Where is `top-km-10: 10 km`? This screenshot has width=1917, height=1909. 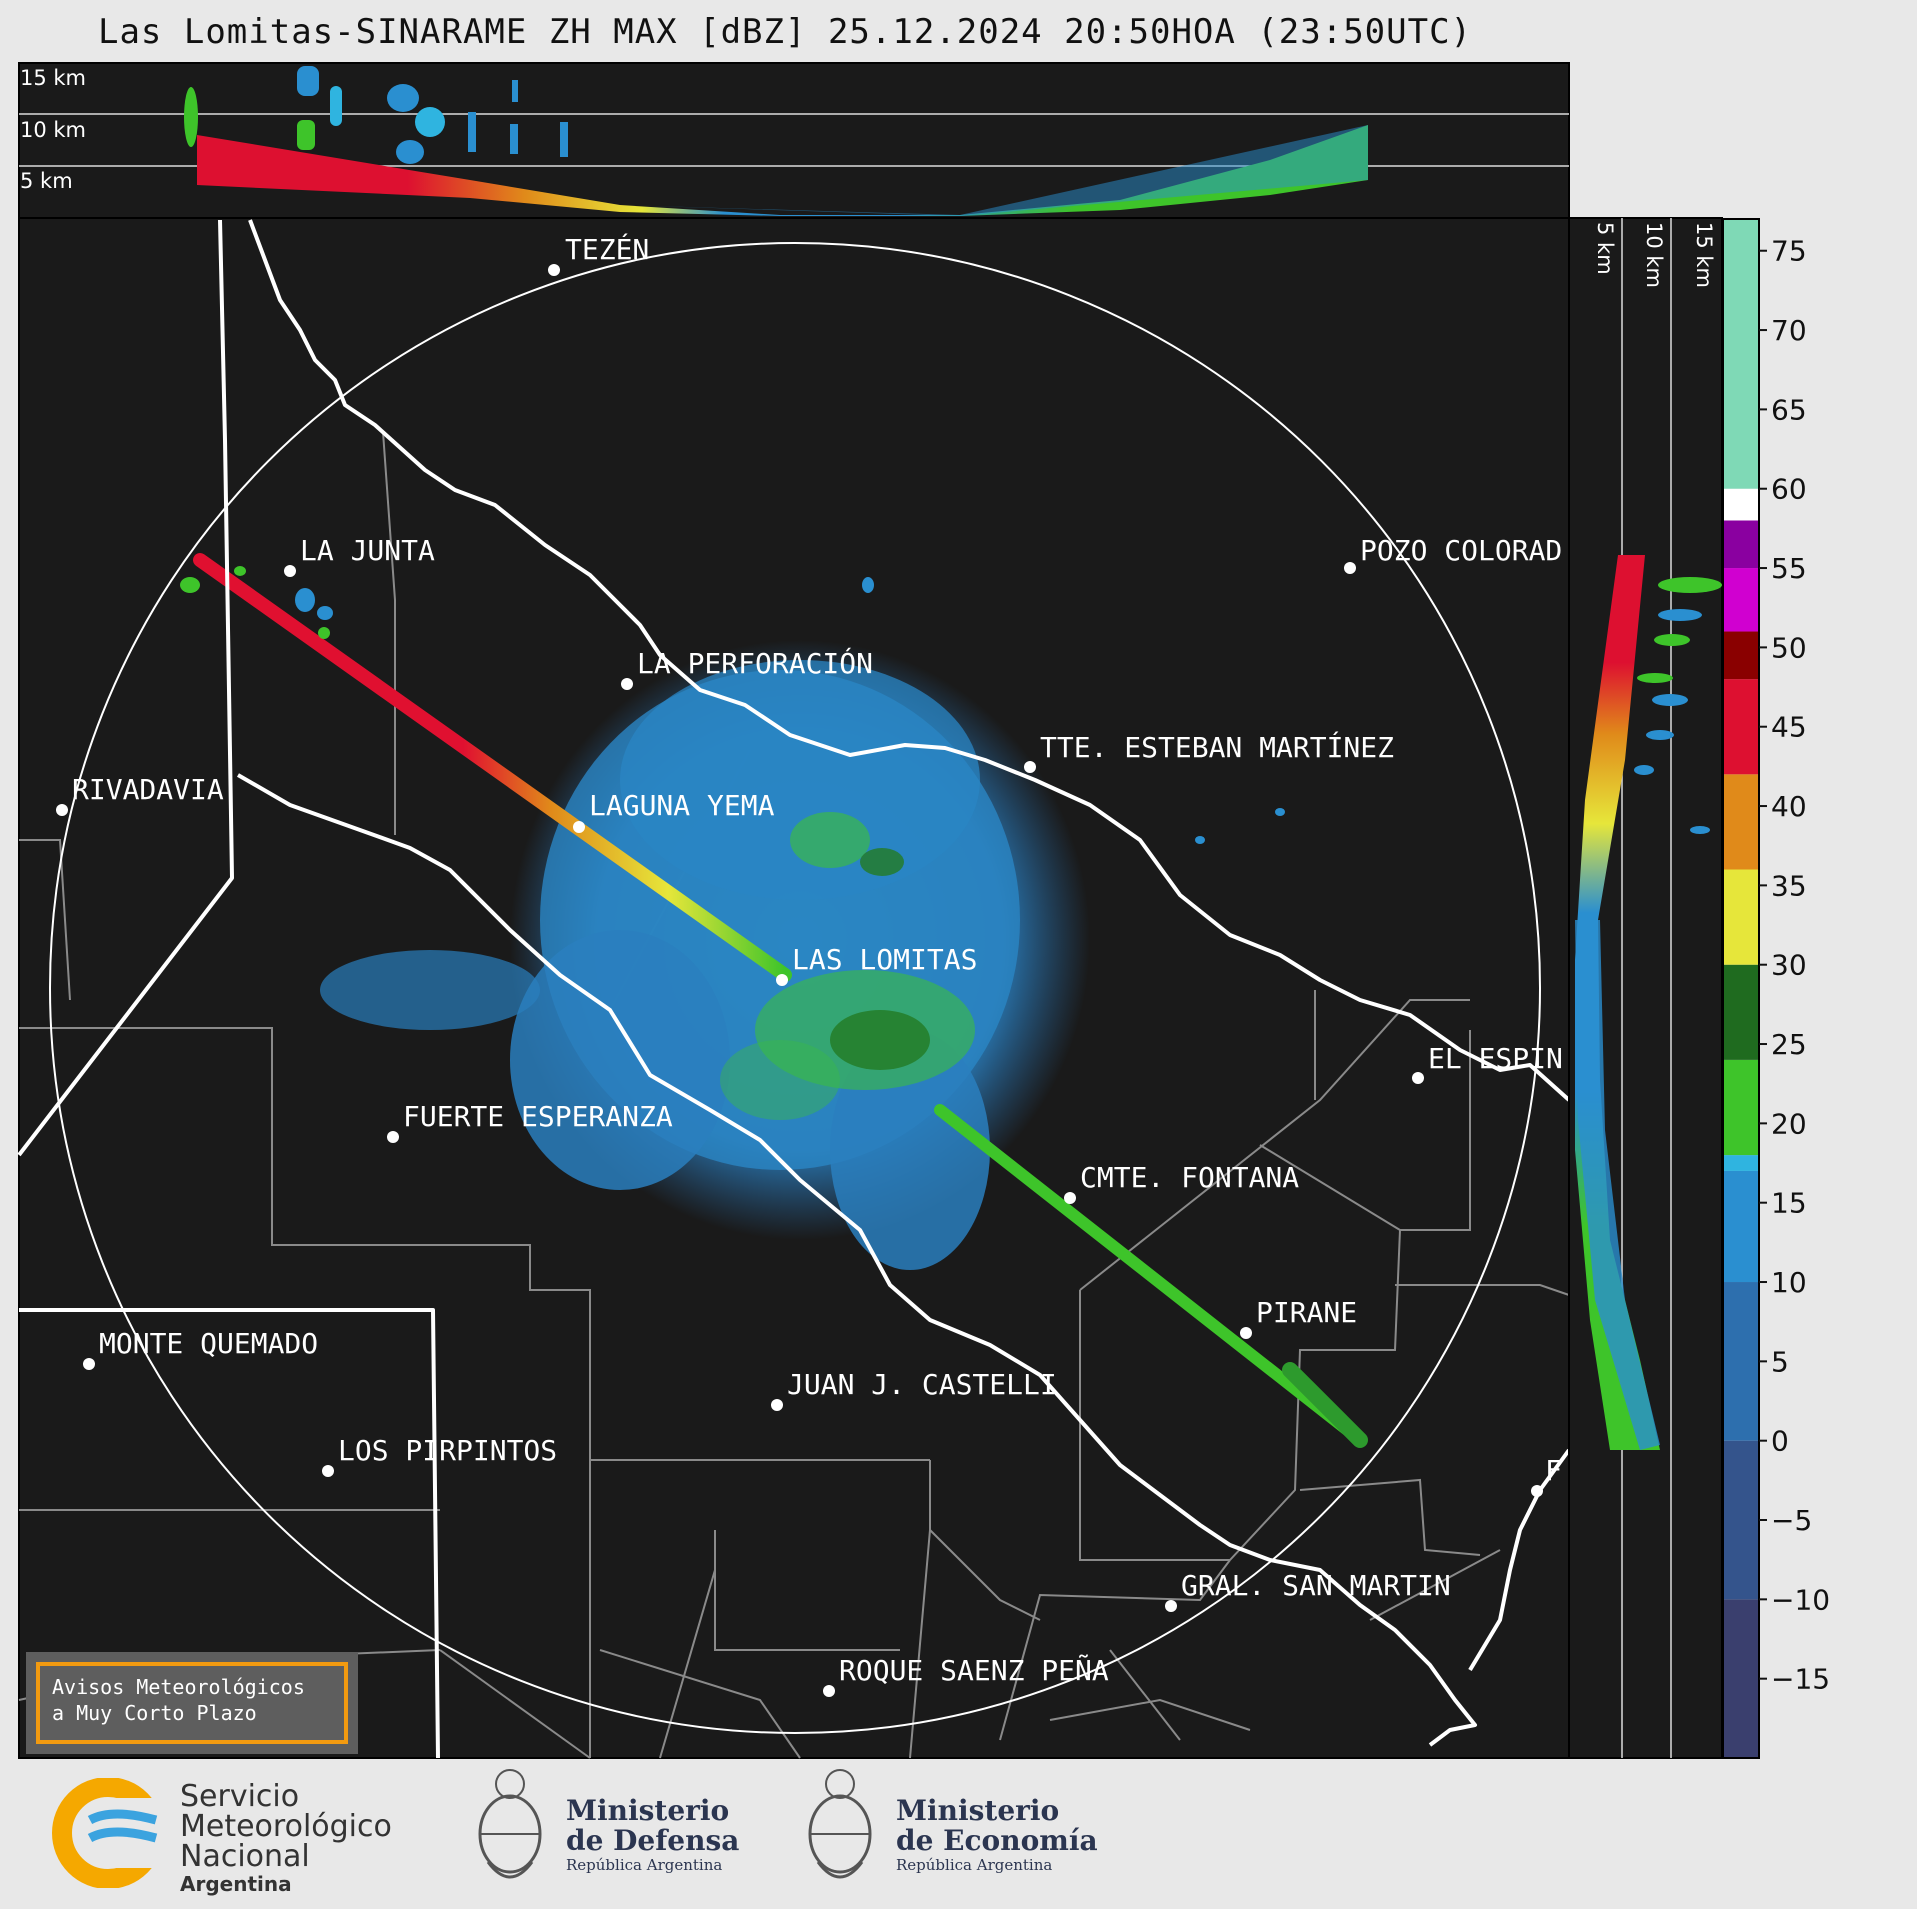
top-km-10: 10 km is located at coordinates (53, 130).